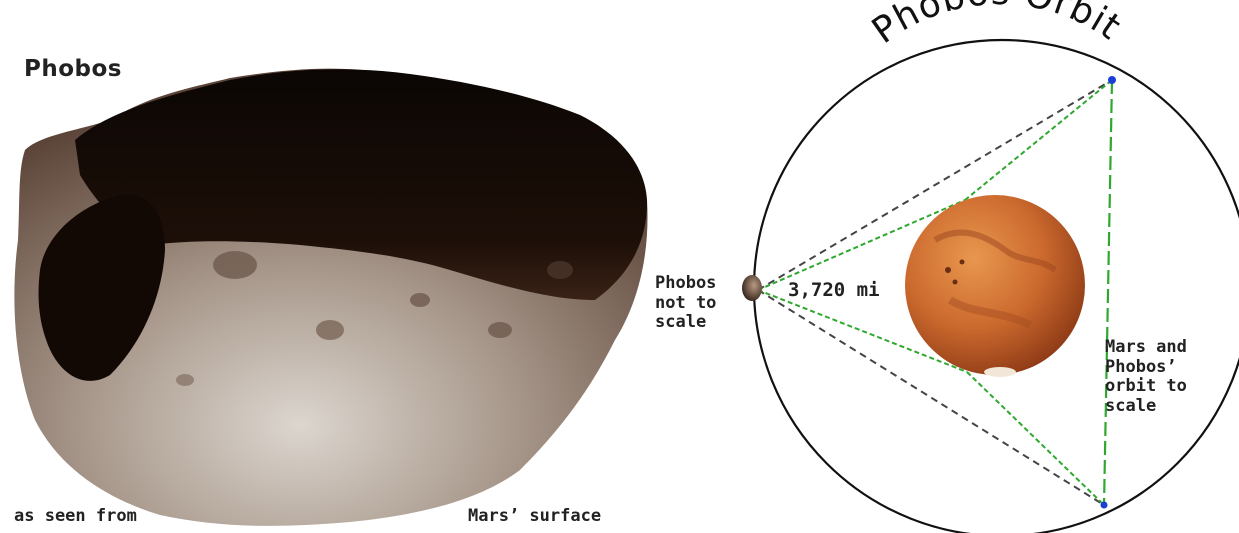  Describe the element at coordinates (685, 303) in the screenshot. I see `phobos-not-to-scale-label: Phobos not to scale` at that location.